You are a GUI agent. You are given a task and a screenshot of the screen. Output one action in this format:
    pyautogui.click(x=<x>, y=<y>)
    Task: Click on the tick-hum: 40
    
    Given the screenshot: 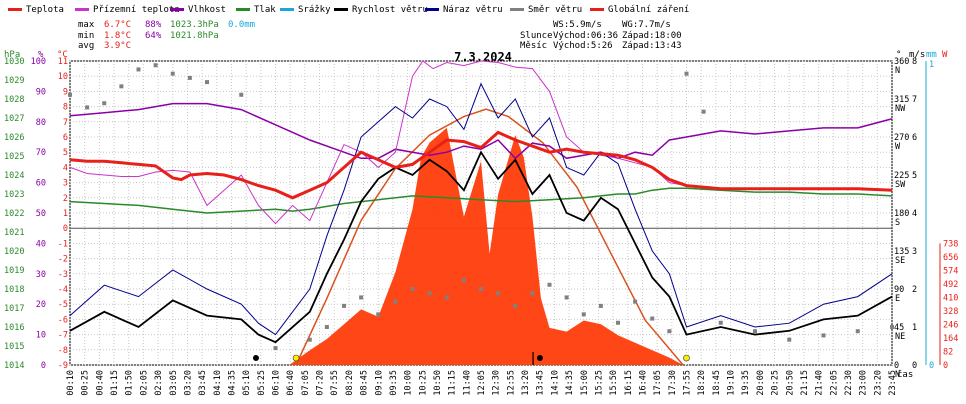 What is the action you would take?
    pyautogui.click(x=41, y=244)
    